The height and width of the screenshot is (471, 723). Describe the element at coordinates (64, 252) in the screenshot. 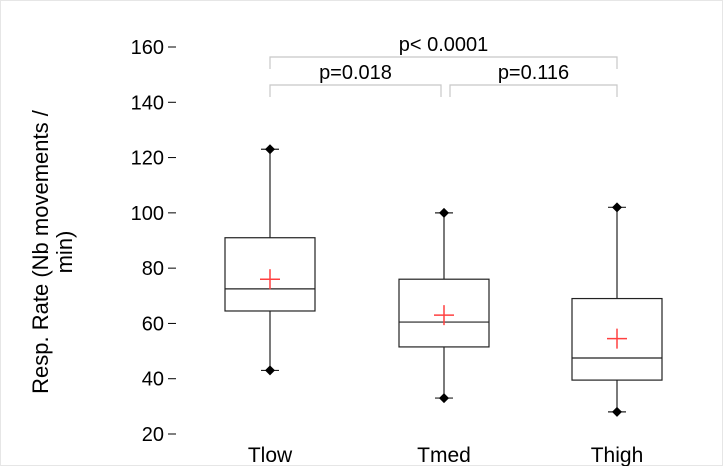

I see `y-axis-title-line-2: min)` at that location.